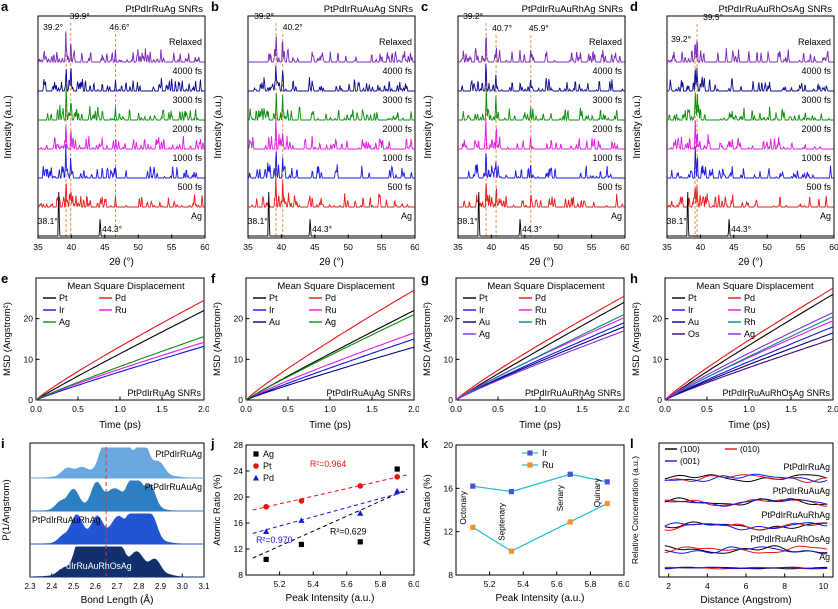  I want to click on panel-letter-g: g, so click(425, 278).